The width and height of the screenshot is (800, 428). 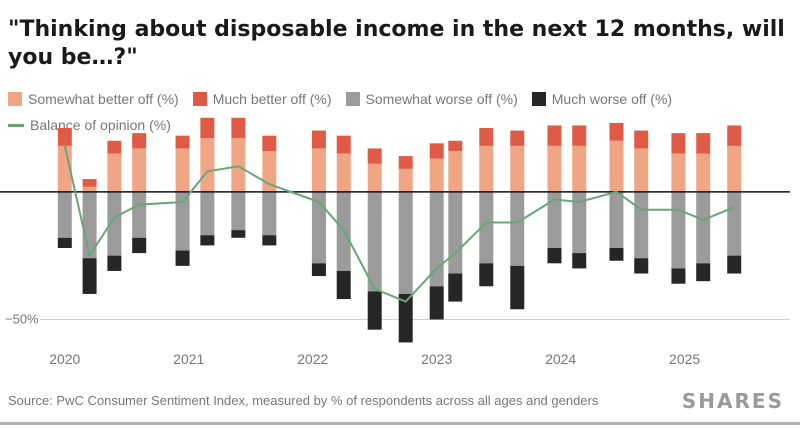 I want to click on legend-somewhat-worse: Somewhat worse off (%), so click(x=431, y=99).